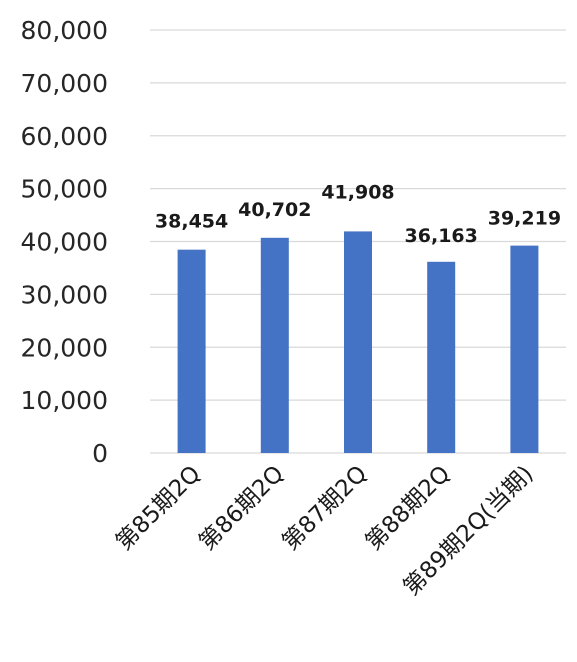  What do you see at coordinates (64, 294) in the screenshot?
I see `y-tick-label: 30,000` at bounding box center [64, 294].